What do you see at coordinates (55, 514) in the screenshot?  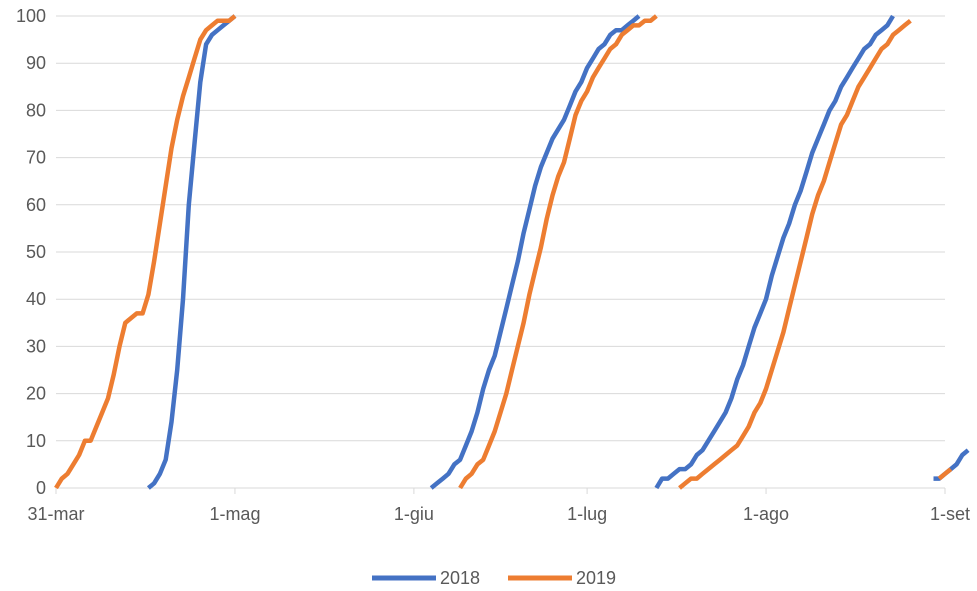 I see `x-tick-label: 31-mar` at bounding box center [55, 514].